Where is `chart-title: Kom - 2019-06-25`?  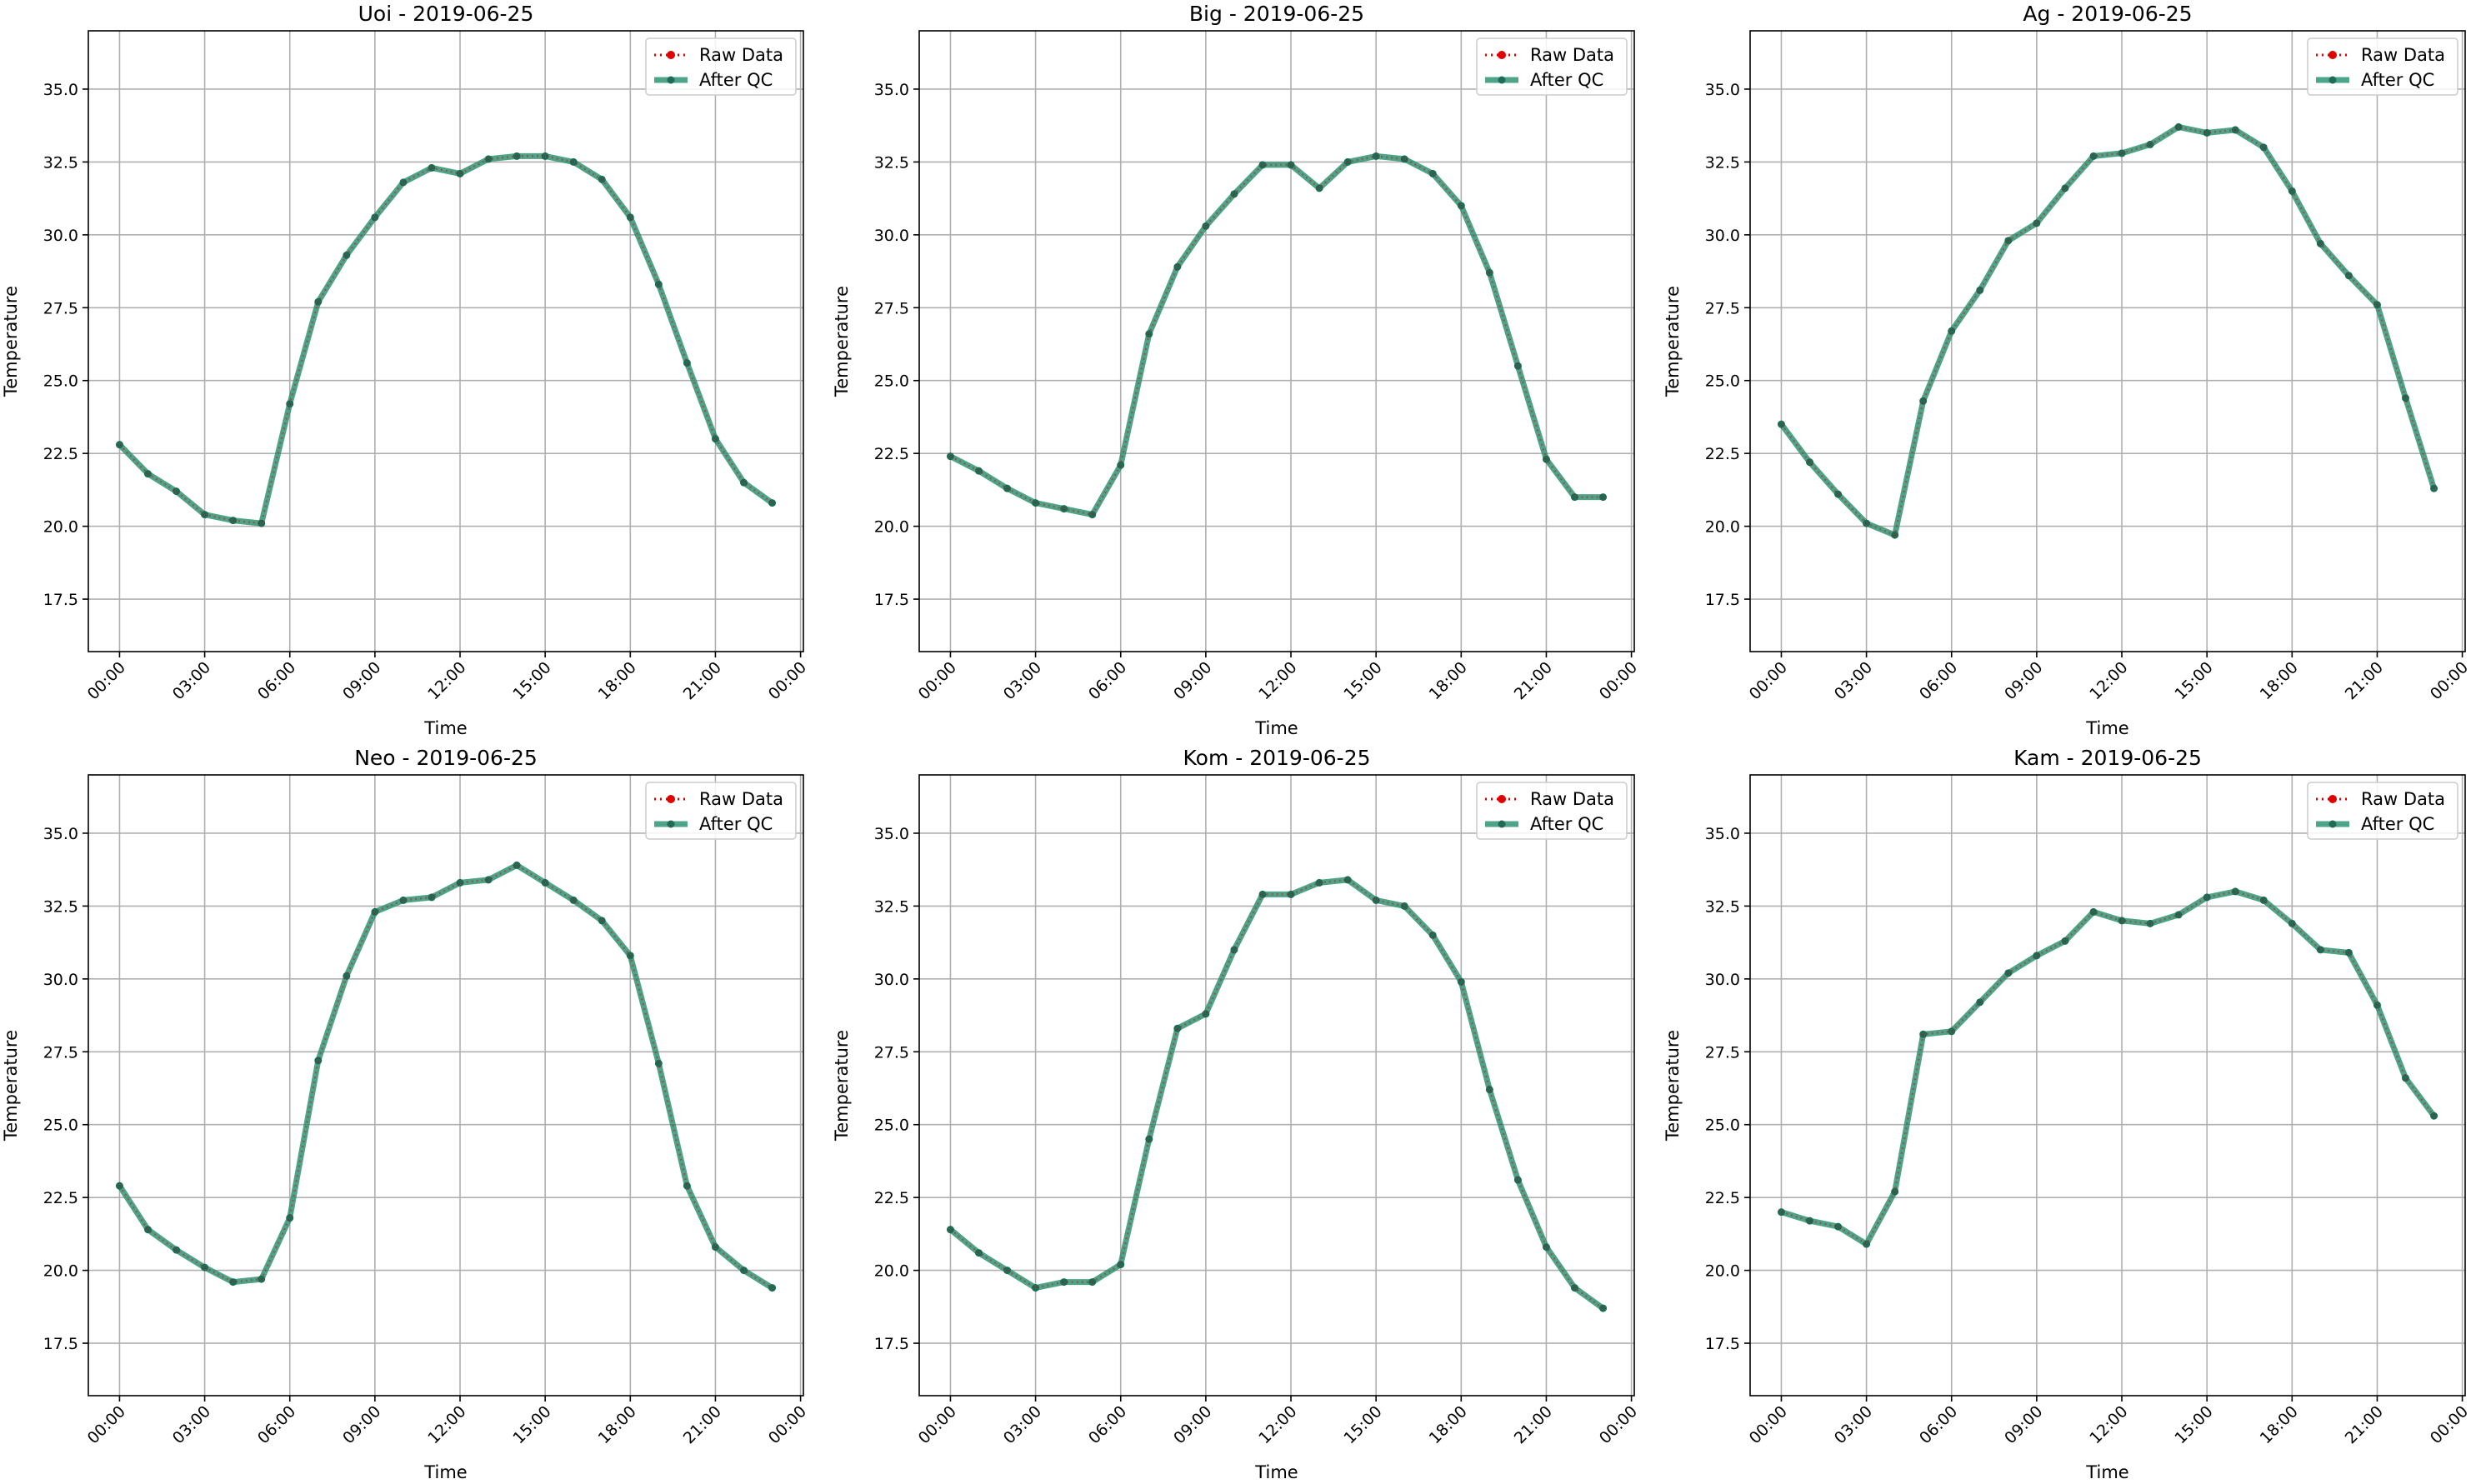
chart-title: Kom - 2019-06-25 is located at coordinates (1277, 758).